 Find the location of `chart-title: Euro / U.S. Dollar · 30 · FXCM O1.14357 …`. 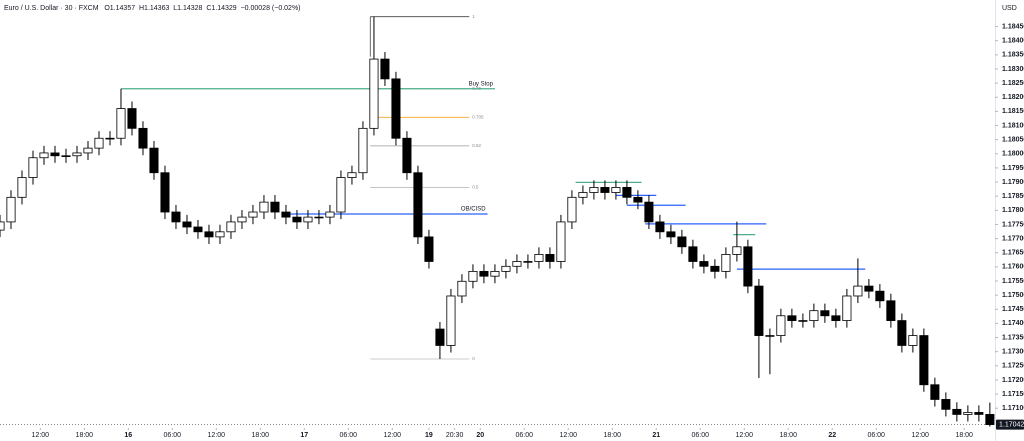

chart-title: Euro / U.S. Dollar · 30 · FXCM O1.14357 … is located at coordinates (152, 8).